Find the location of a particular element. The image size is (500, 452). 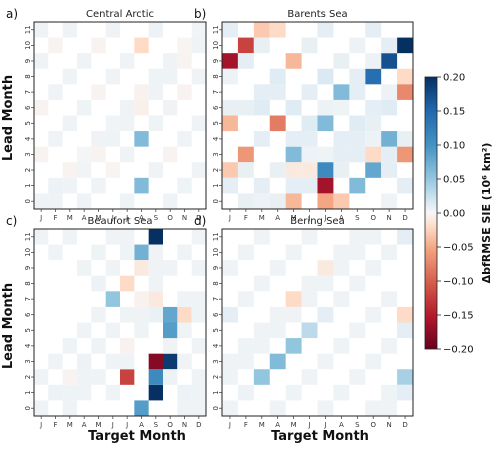

panel-frame is located at coordinates (120, 115).